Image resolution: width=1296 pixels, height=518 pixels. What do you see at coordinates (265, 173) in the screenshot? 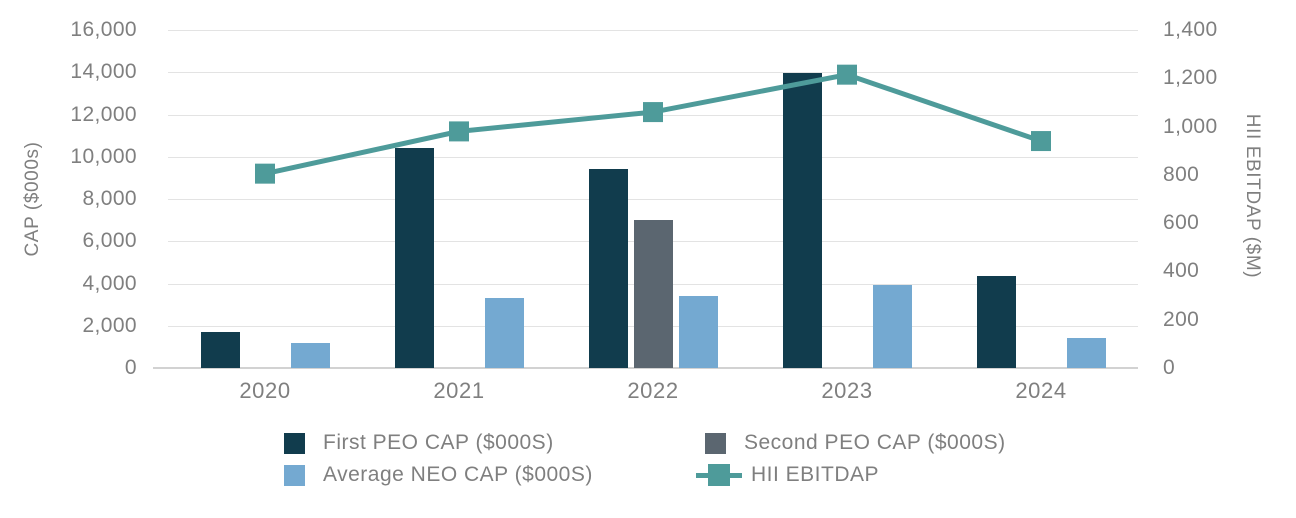
I see `ebitdap-marker-2020` at bounding box center [265, 173].